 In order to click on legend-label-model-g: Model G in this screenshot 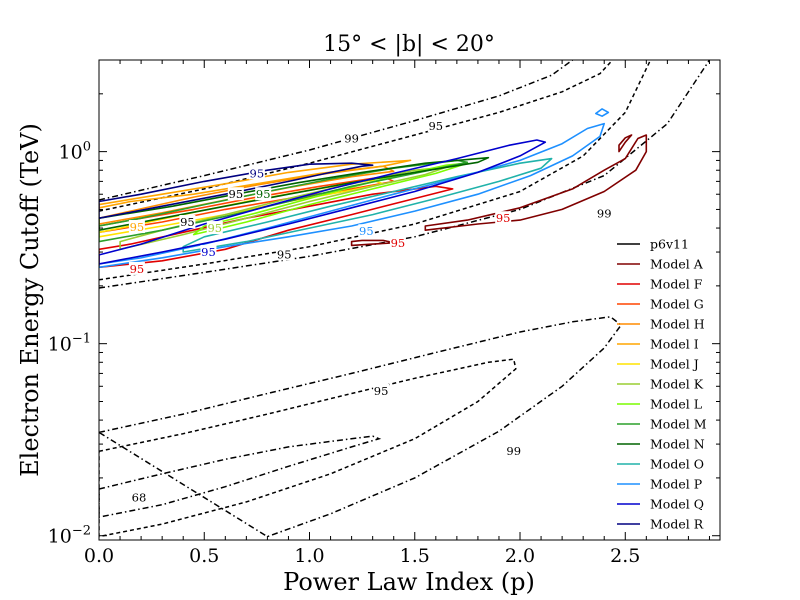, I will do `click(677, 304)`.